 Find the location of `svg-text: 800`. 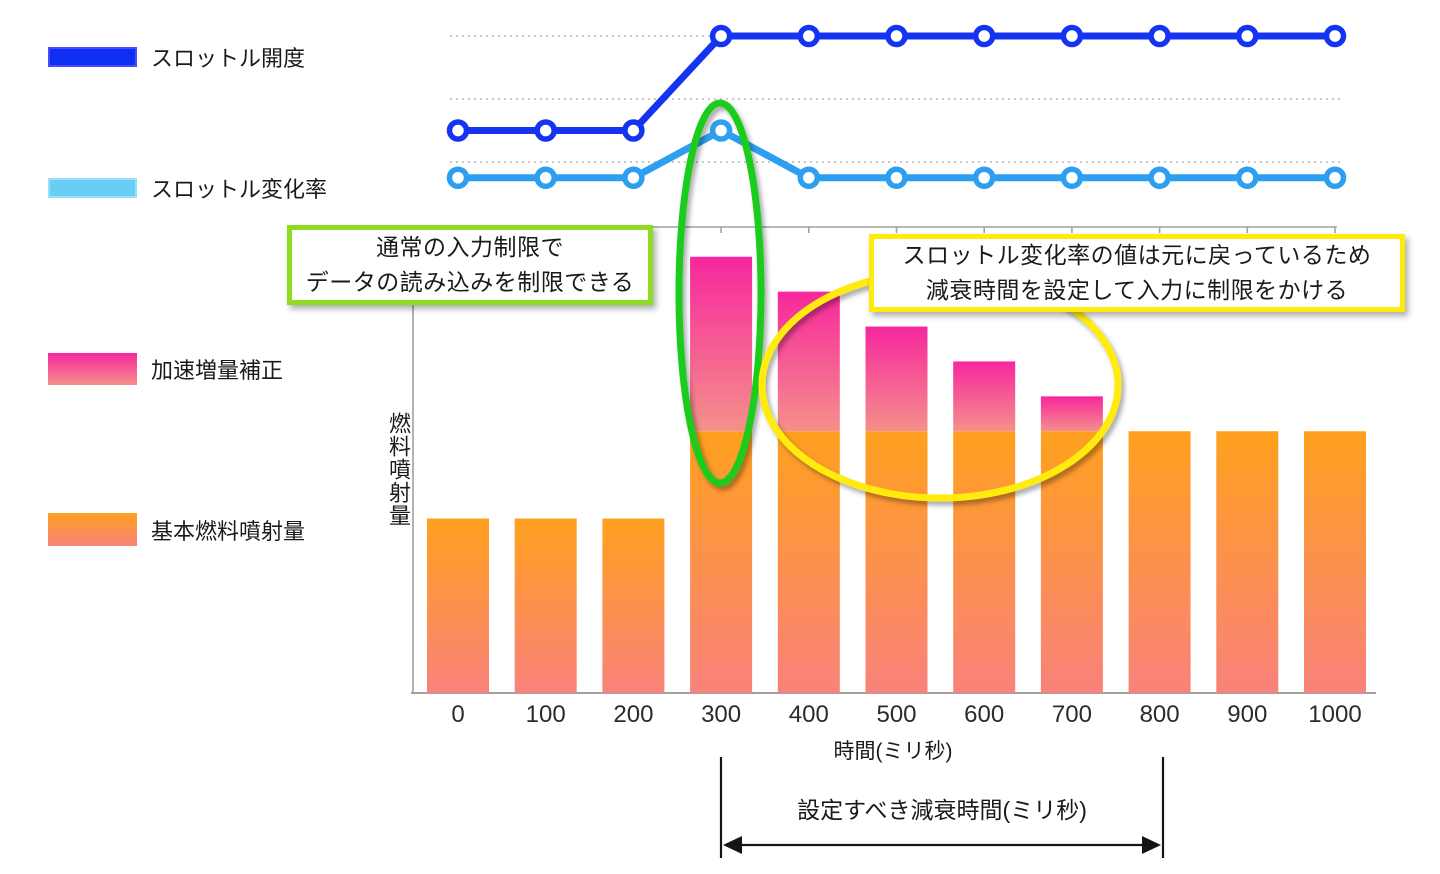

svg-text: 800 is located at coordinates (1160, 714).